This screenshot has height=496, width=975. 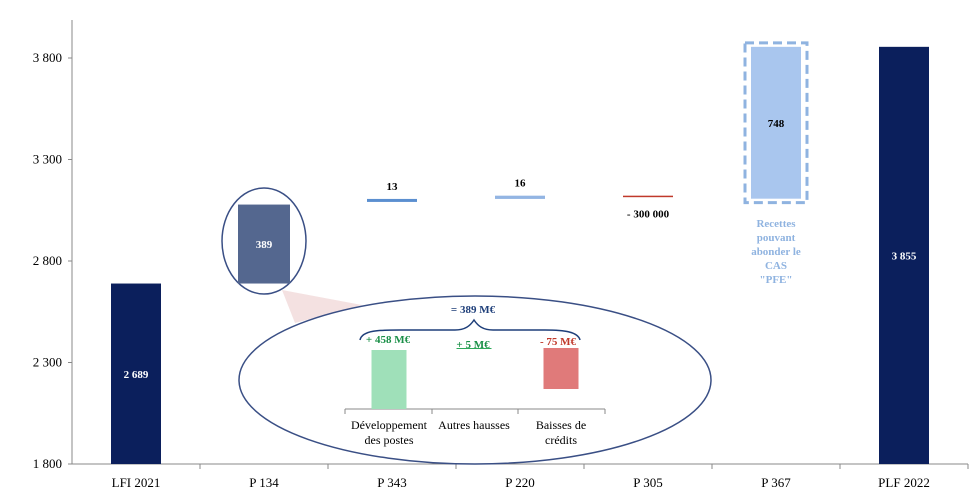 I want to click on x-tick-label: P 305, so click(x=648, y=482).